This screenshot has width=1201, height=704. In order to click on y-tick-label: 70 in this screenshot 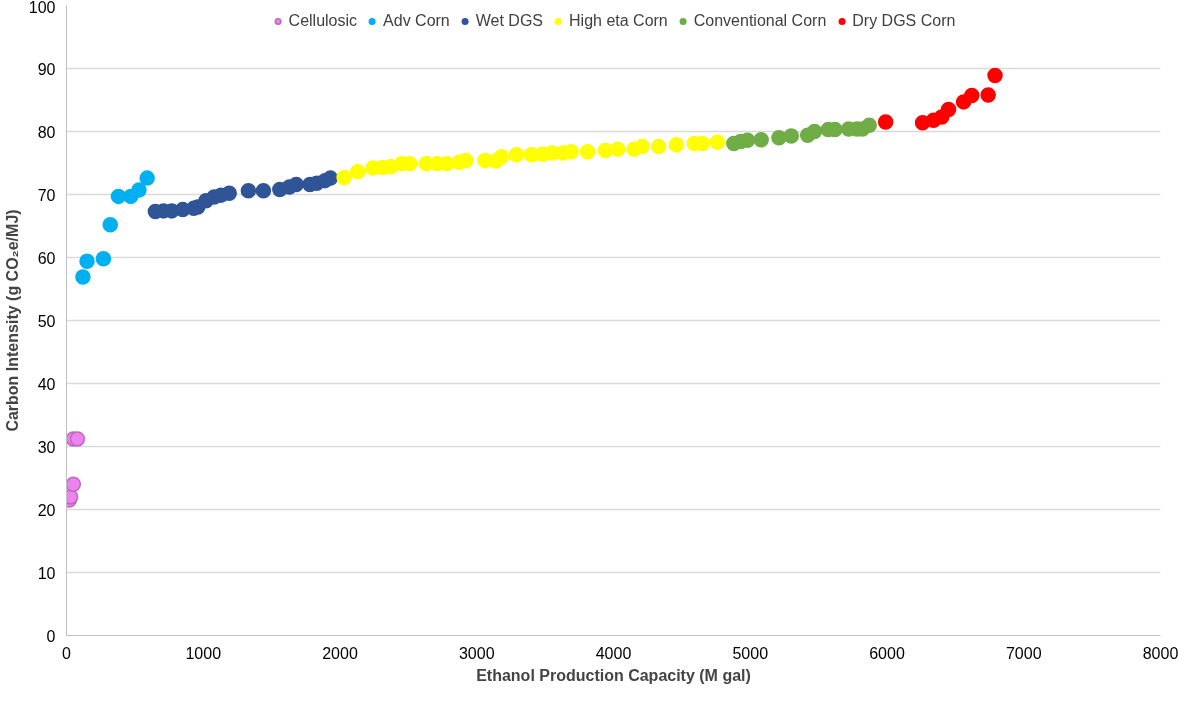, I will do `click(46, 195)`.